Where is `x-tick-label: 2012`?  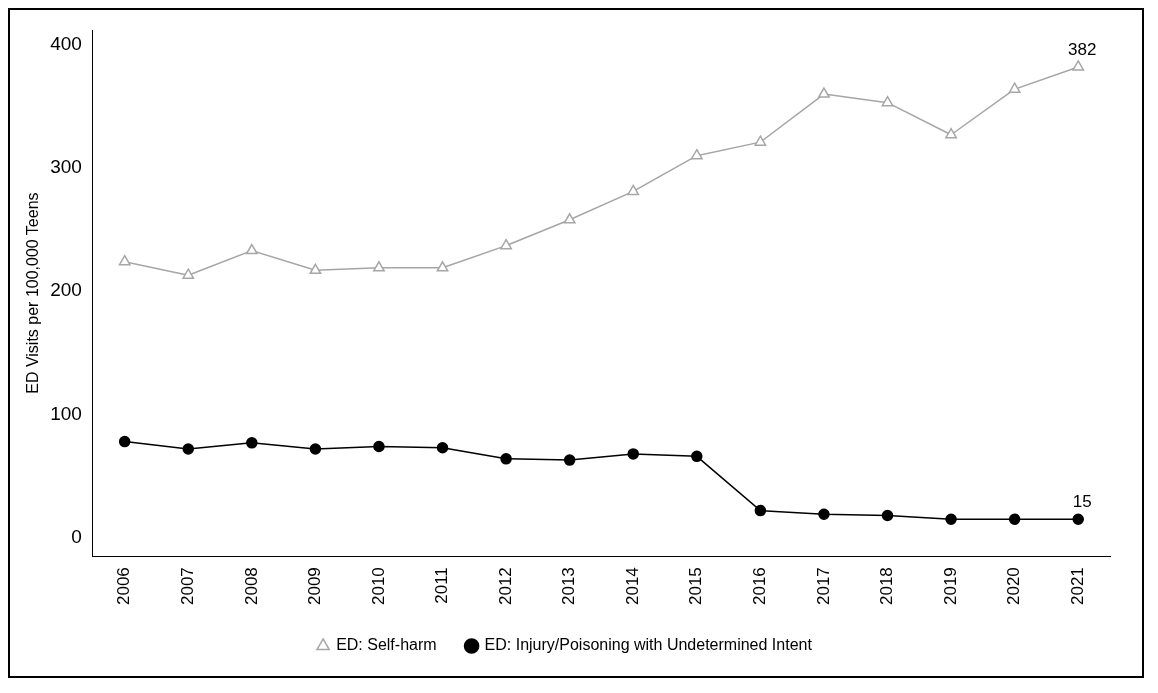
x-tick-label: 2012 is located at coordinates (505, 586).